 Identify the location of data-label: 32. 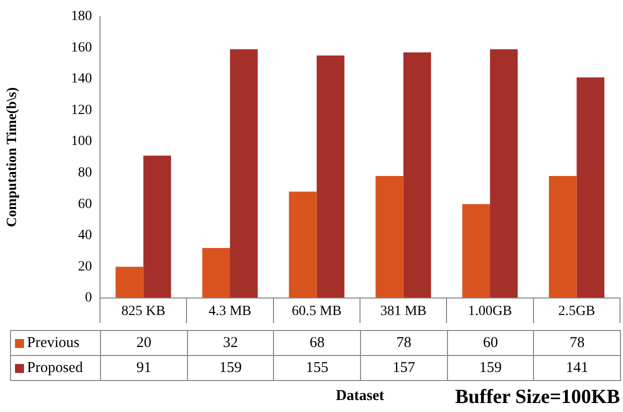
(230, 343).